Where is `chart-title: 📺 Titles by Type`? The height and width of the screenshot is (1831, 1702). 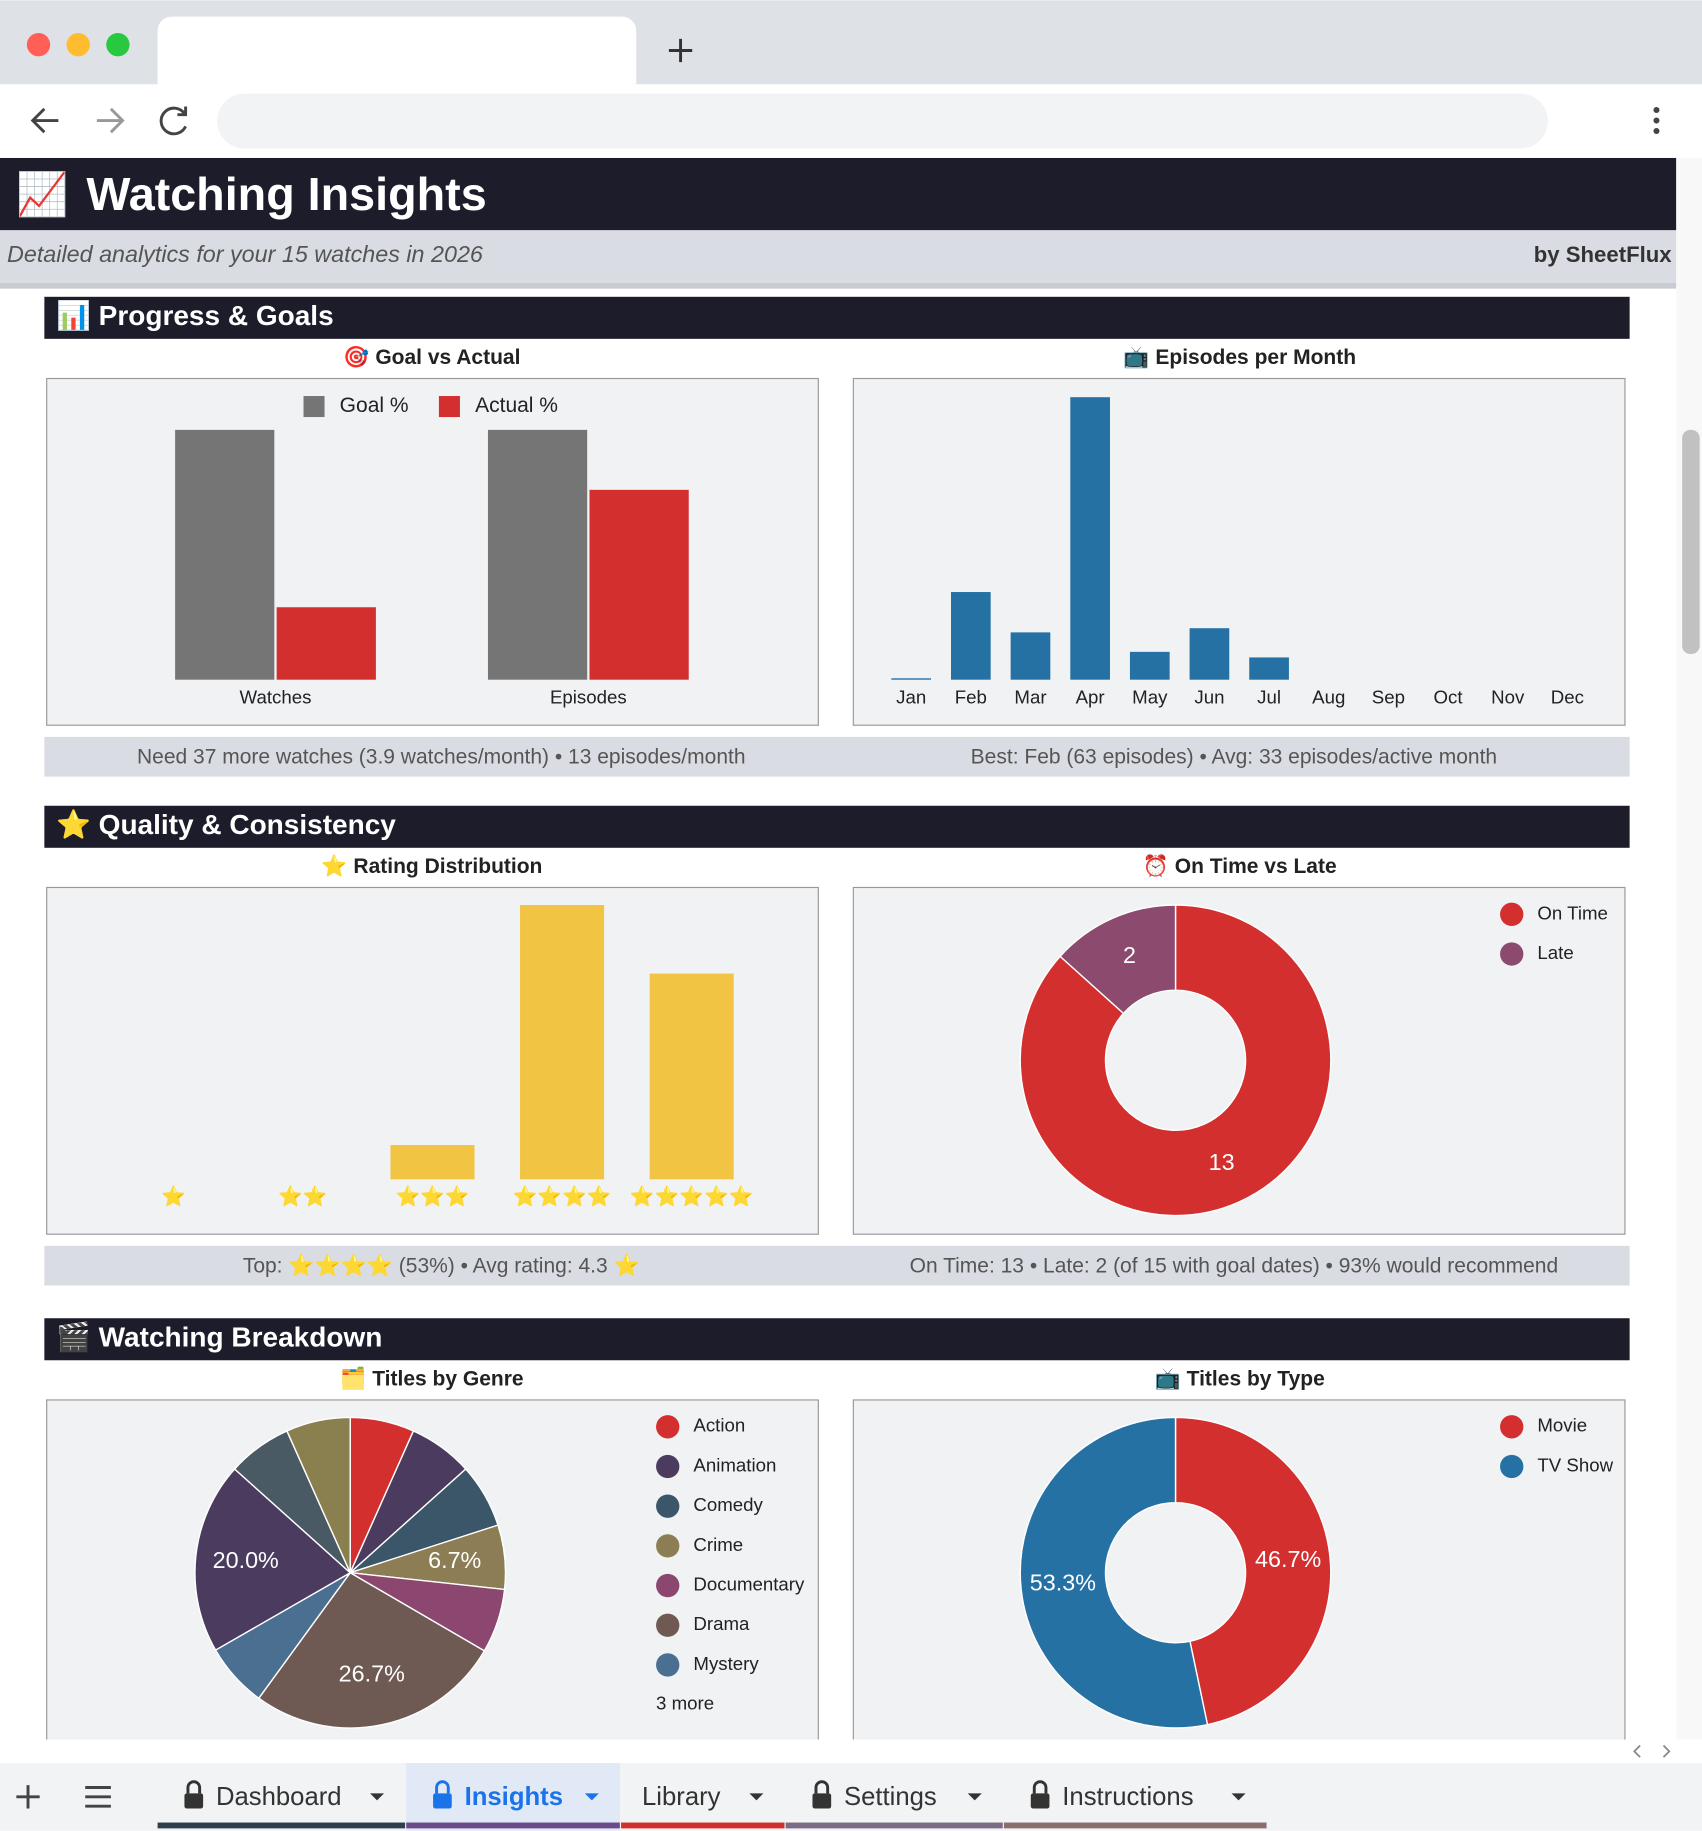 chart-title: 📺 Titles by Type is located at coordinates (1240, 1379).